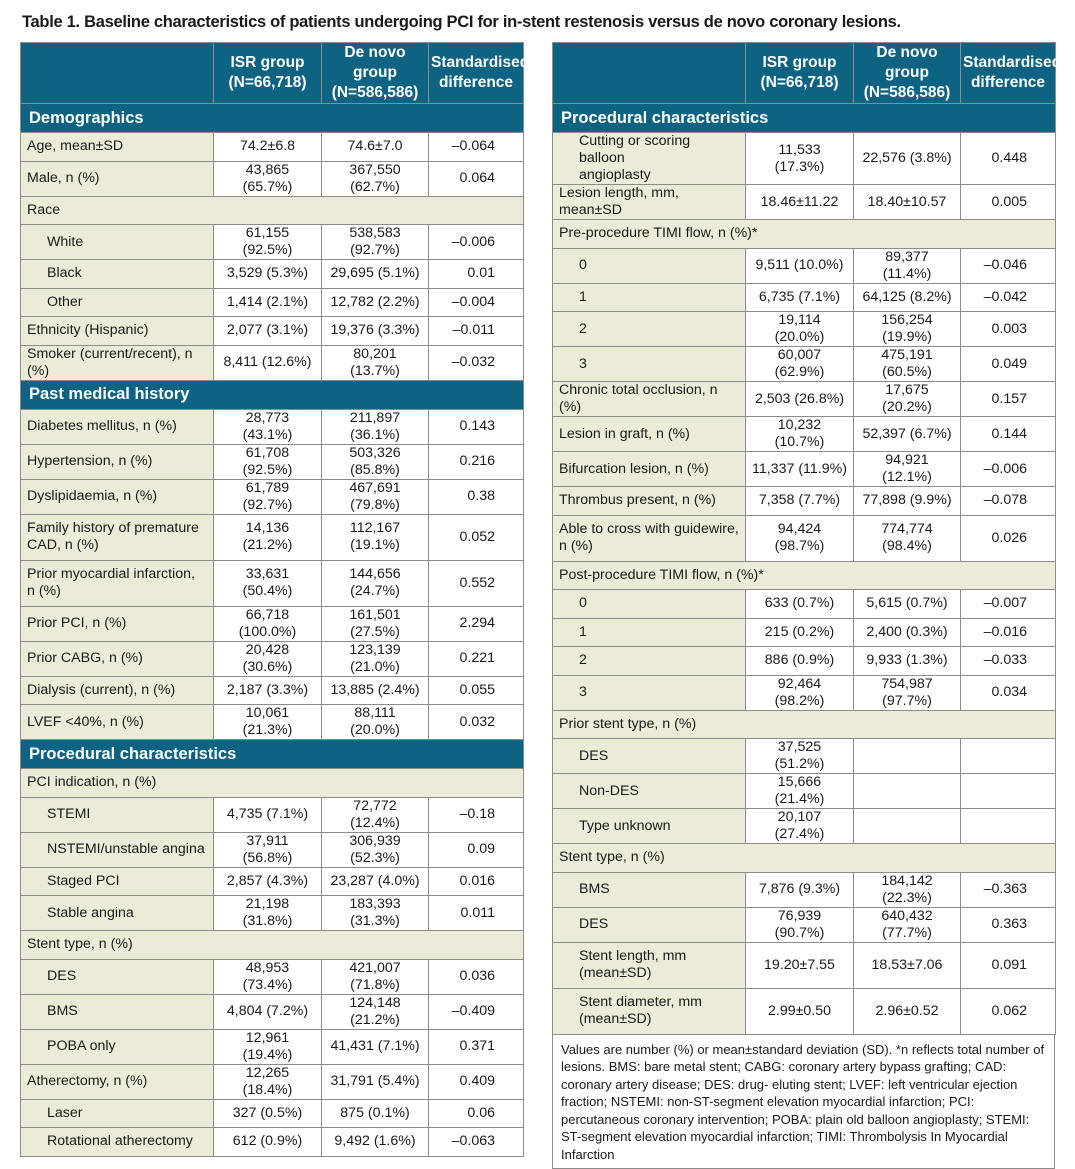 Image resolution: width=1075 pixels, height=1169 pixels. Describe the element at coordinates (799, 538) in the screenshot. I see `table-cell: 94,424 (98.7%)` at that location.